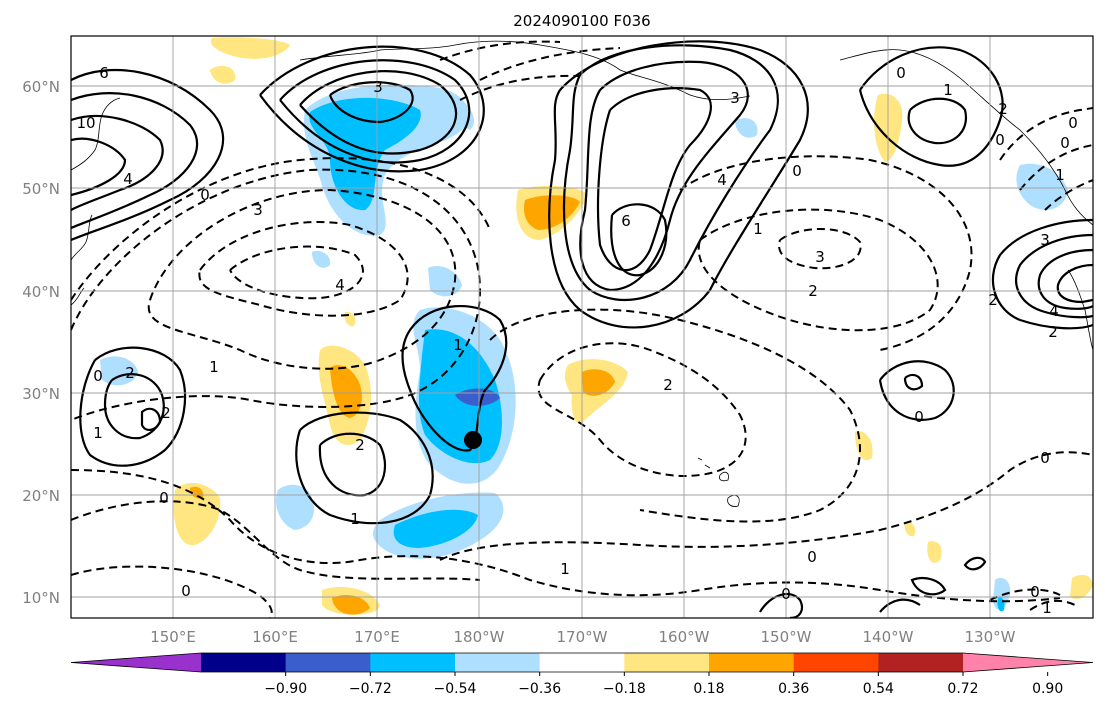 This screenshot has width=1105, height=712. I want to click on latitude-labels: 60°N 50°N 40°N 30°N 20°N 10°N, so click(41, 342).